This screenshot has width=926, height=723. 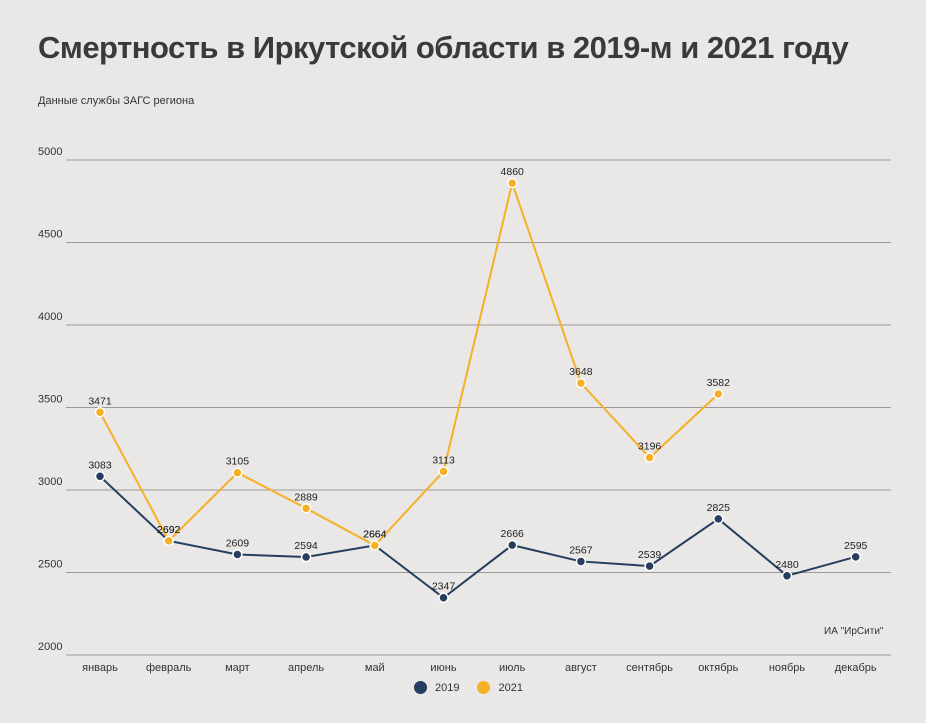 What do you see at coordinates (581, 668) in the screenshot?
I see `x-tick-label-7: август` at bounding box center [581, 668].